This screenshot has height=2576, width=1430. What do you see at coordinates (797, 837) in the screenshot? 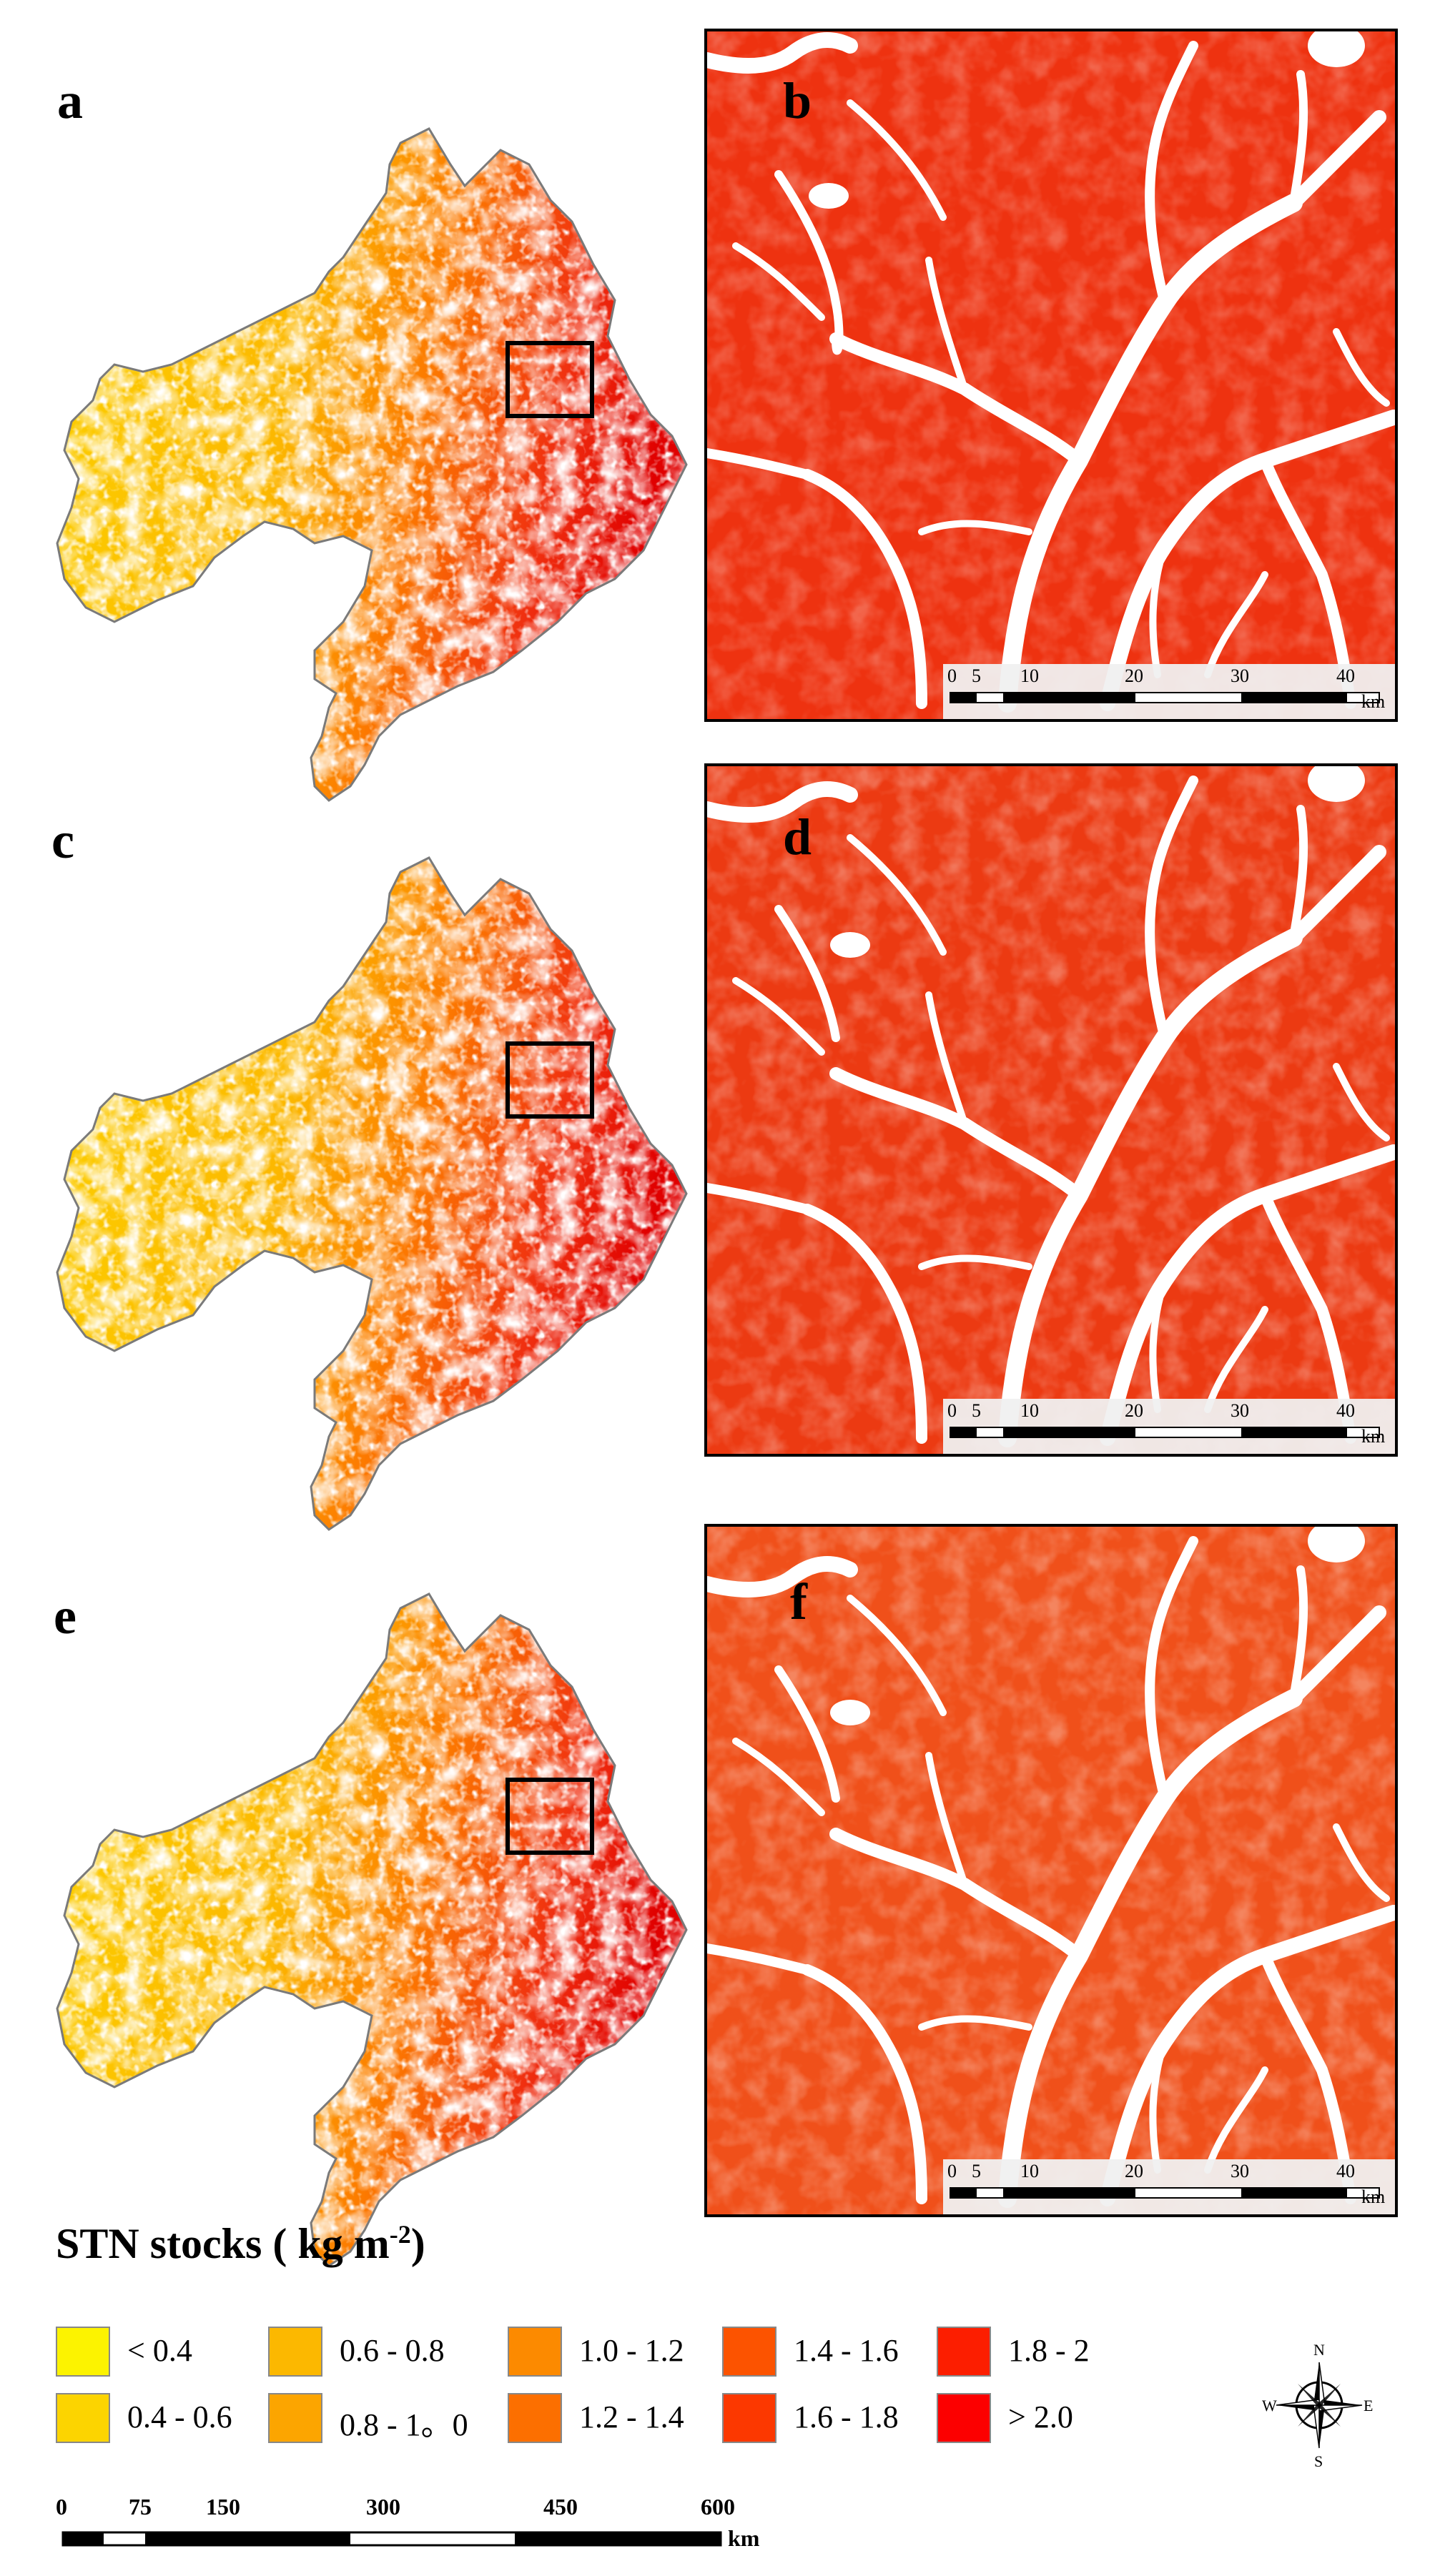
I see `panel-label-d: d` at bounding box center [797, 837].